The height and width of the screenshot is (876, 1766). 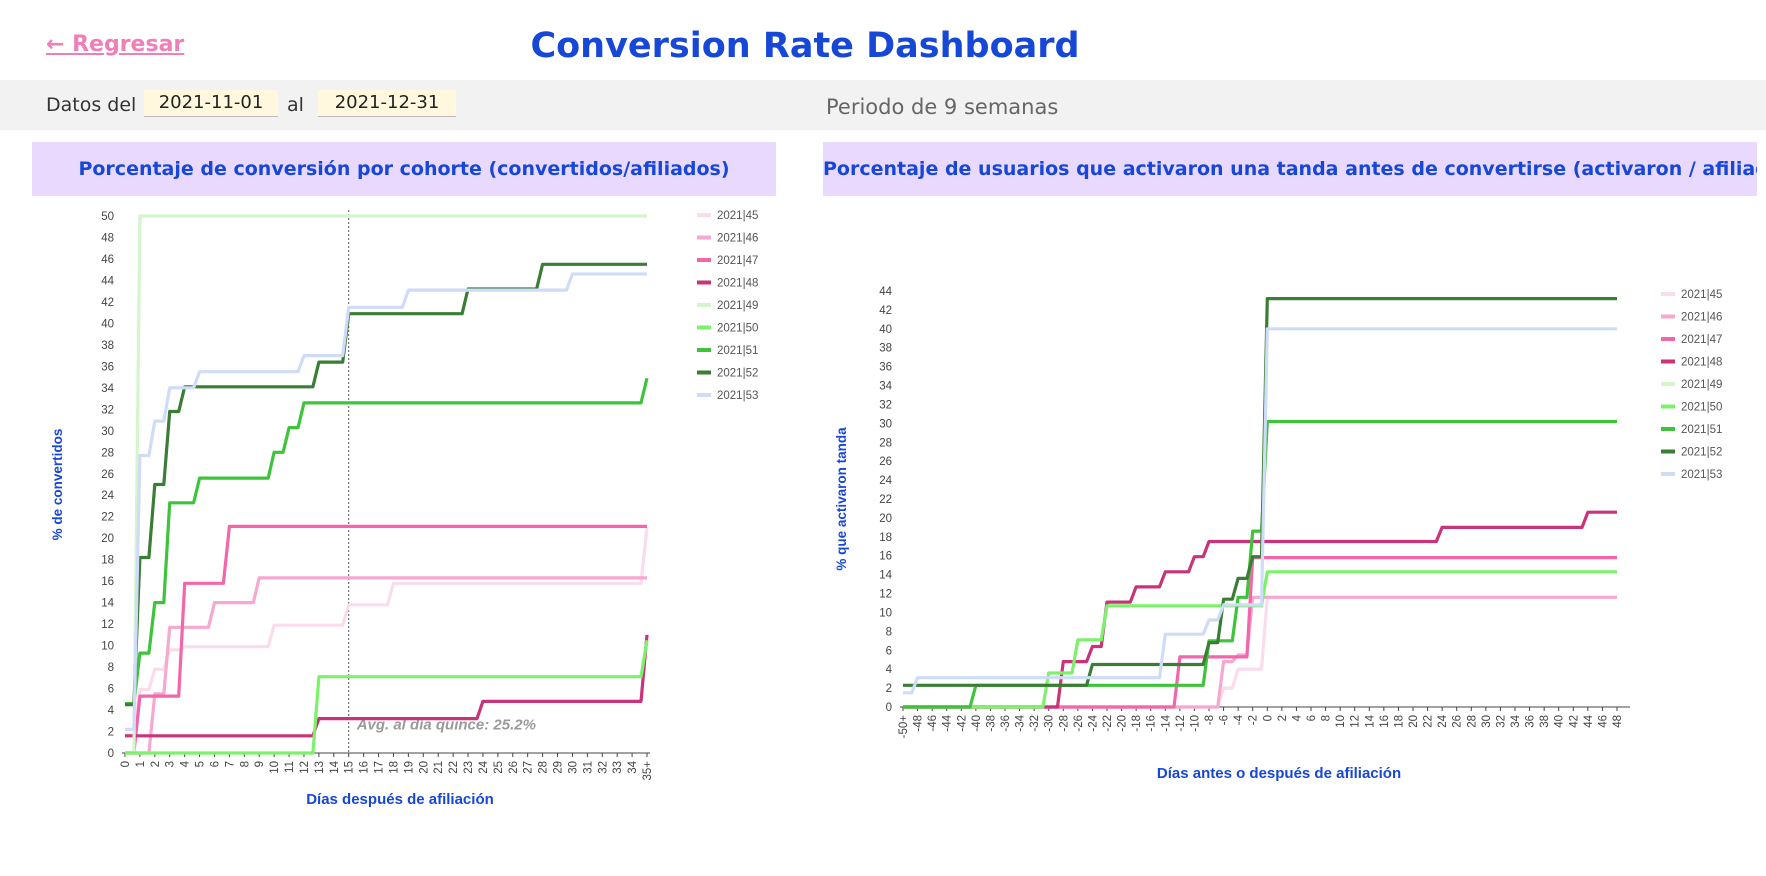 I want to click on x-axis-title: Días después de afiliación, so click(x=400, y=799).